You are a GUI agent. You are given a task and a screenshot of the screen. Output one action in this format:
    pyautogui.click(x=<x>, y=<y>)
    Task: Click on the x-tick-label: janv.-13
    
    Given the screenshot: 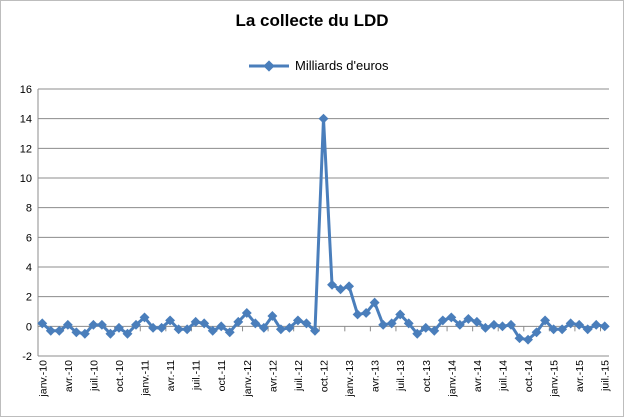 What is the action you would take?
    pyautogui.click(x=350, y=379)
    